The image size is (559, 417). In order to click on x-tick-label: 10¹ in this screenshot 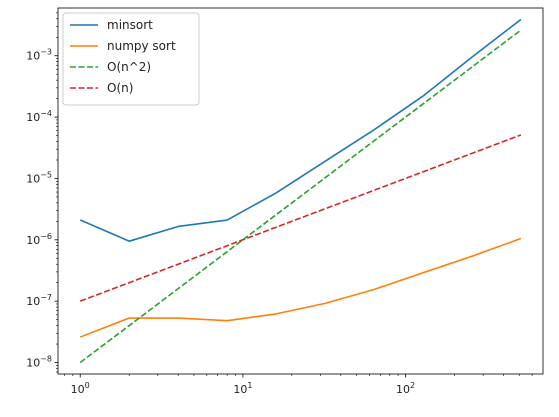, I will do `click(242, 388)`.